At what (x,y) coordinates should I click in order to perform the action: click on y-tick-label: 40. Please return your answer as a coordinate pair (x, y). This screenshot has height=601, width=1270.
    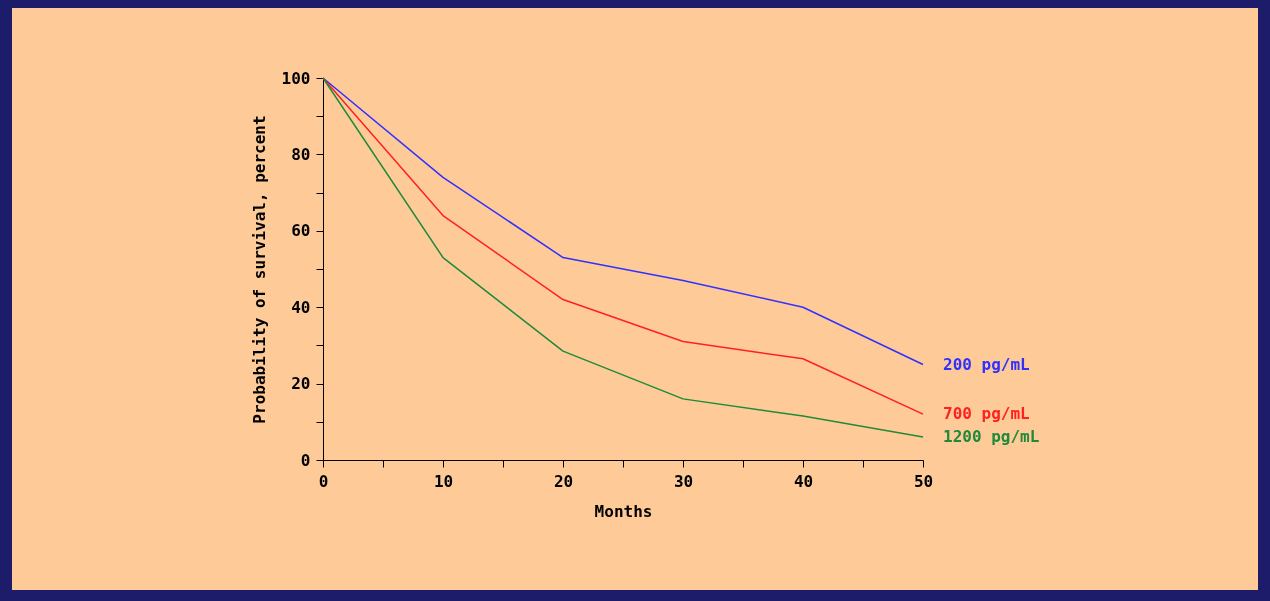
    Looking at the image, I should click on (301, 307).